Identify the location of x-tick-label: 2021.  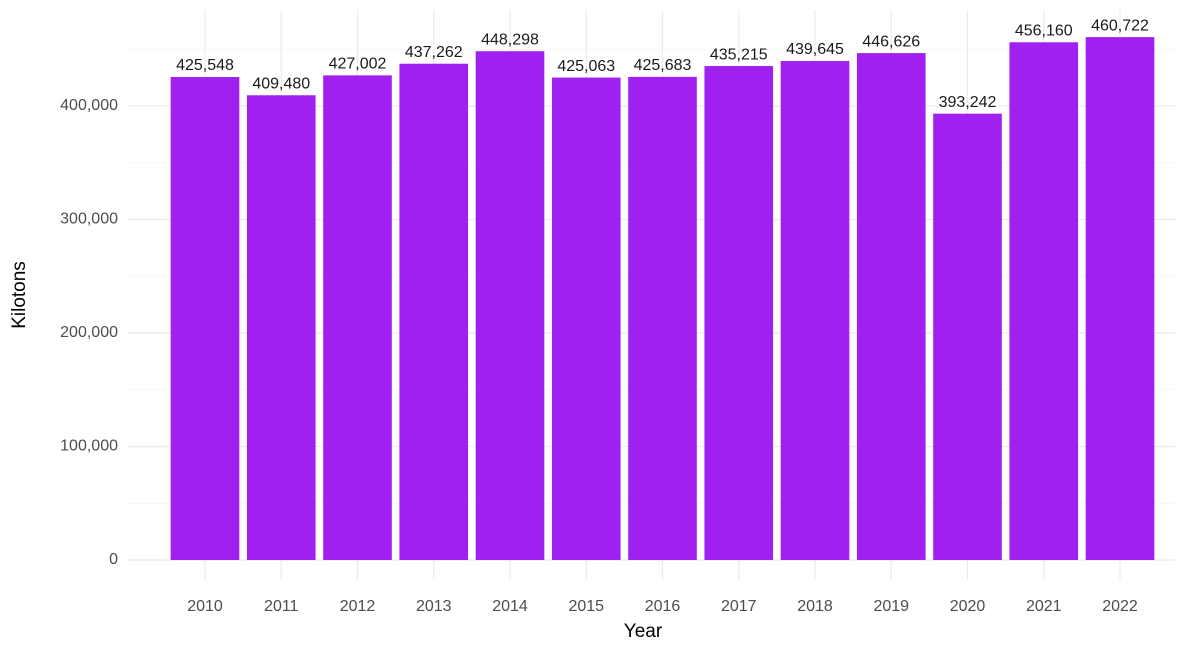
(1044, 606).